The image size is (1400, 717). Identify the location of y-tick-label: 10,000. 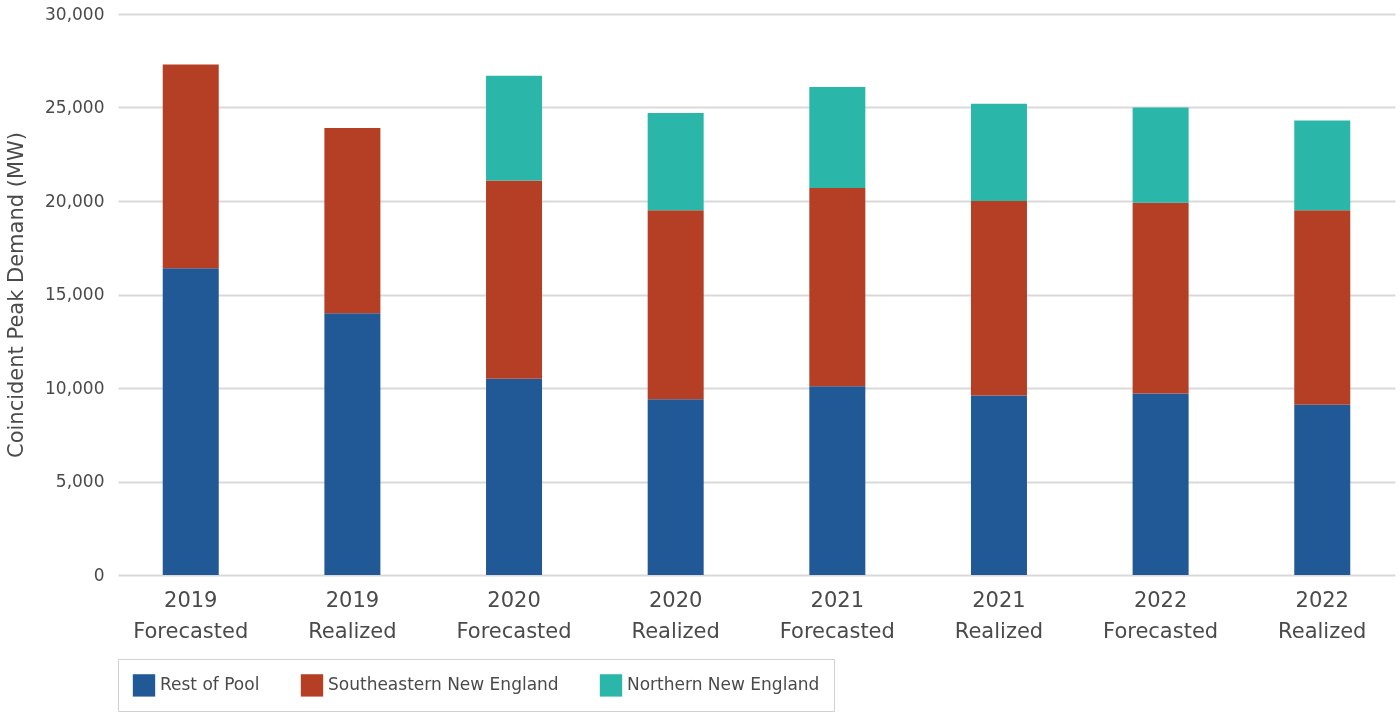
(75, 387).